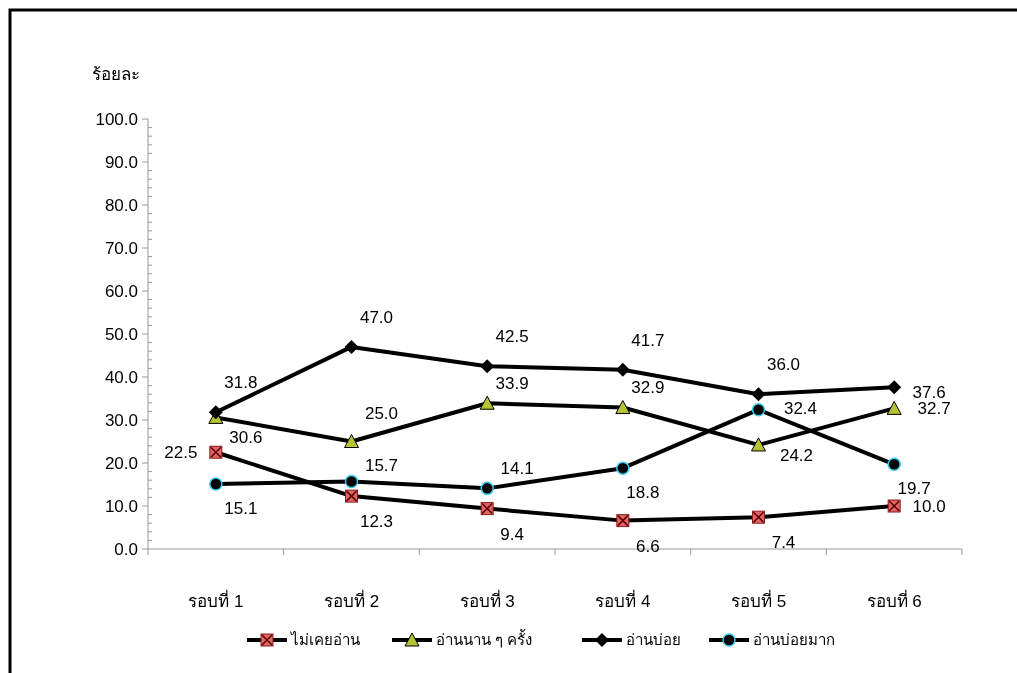  I want to click on data-label: 24.2, so click(796, 455).